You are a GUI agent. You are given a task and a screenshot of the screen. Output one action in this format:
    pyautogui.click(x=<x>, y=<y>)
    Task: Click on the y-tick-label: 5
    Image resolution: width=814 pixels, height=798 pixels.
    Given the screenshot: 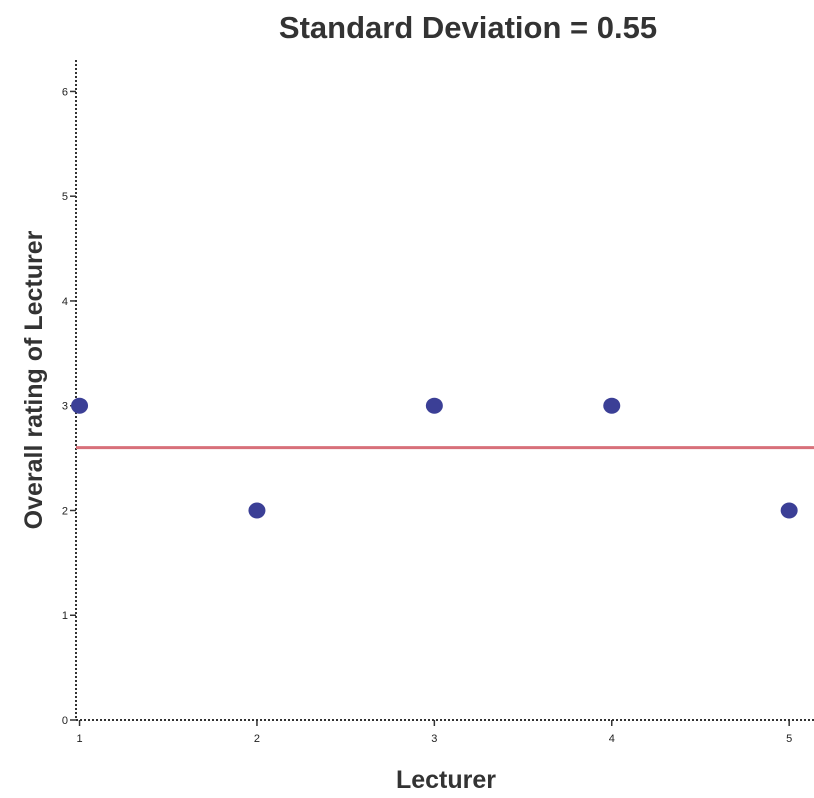 What is the action you would take?
    pyautogui.click(x=65, y=197)
    